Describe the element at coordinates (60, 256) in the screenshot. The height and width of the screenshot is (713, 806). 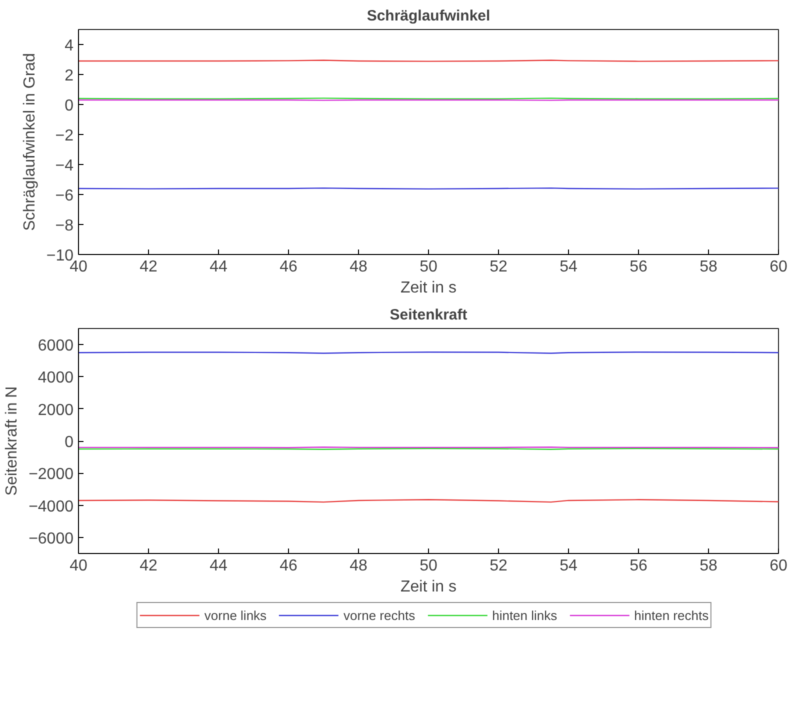
I see `y-tick-label: −10` at that location.